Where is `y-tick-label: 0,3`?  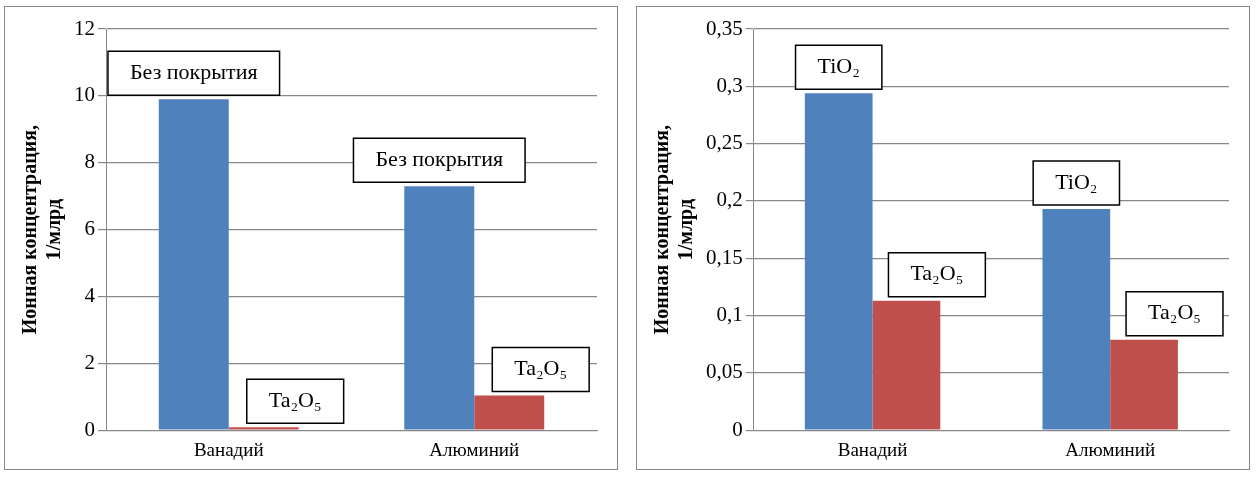 y-tick-label: 0,3 is located at coordinates (729, 84).